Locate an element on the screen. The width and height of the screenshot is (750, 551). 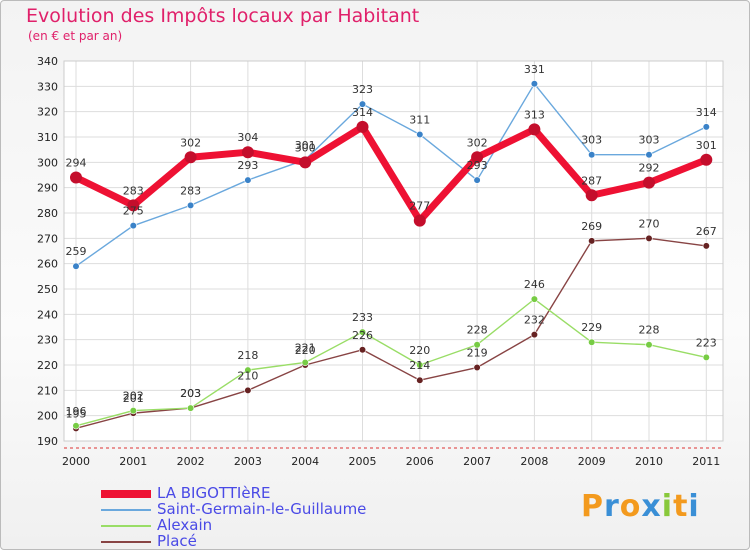
data-label: 313 is located at coordinates (534, 114).